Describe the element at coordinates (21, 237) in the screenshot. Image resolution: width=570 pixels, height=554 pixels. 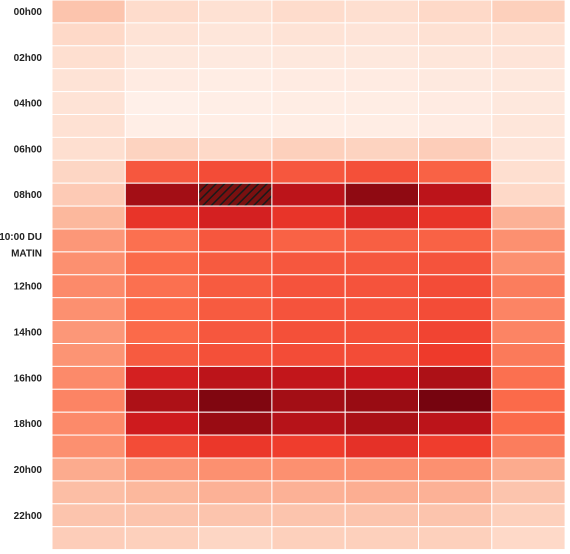
I see `y-tick-label: 10:00 DU` at that location.